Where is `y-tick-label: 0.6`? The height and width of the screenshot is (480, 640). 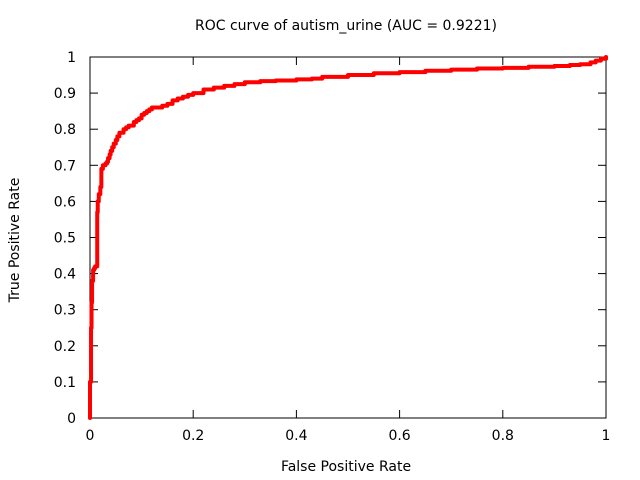 y-tick-label: 0.6 is located at coordinates (65, 202).